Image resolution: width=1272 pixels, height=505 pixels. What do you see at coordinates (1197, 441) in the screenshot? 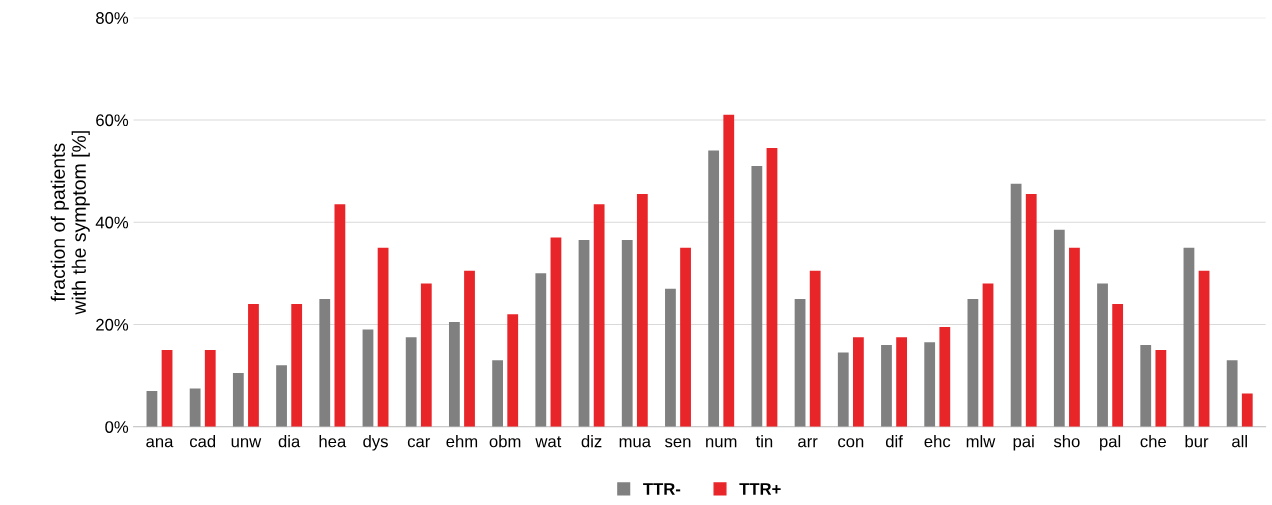
I see `x-tick-label: bur` at bounding box center [1197, 441].